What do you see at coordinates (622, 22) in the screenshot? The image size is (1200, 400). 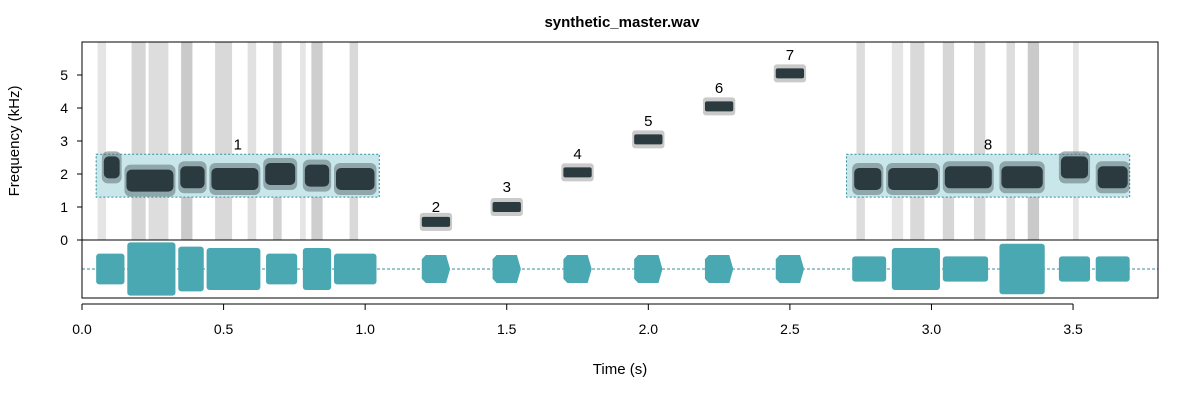 I see `chart-title: synthetic_master.wav` at bounding box center [622, 22].